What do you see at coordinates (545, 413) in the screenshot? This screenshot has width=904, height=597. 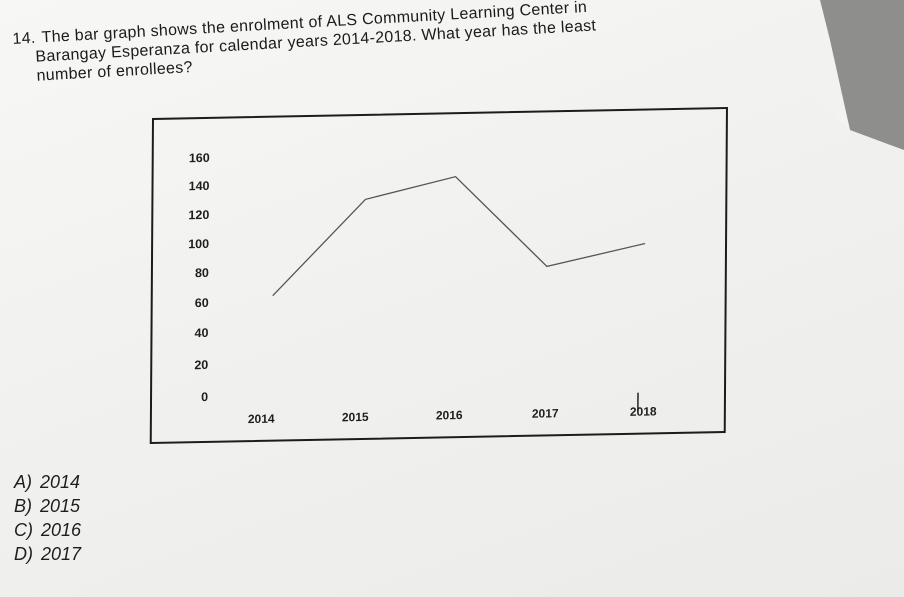 I see `x-tick: 2017` at bounding box center [545, 413].